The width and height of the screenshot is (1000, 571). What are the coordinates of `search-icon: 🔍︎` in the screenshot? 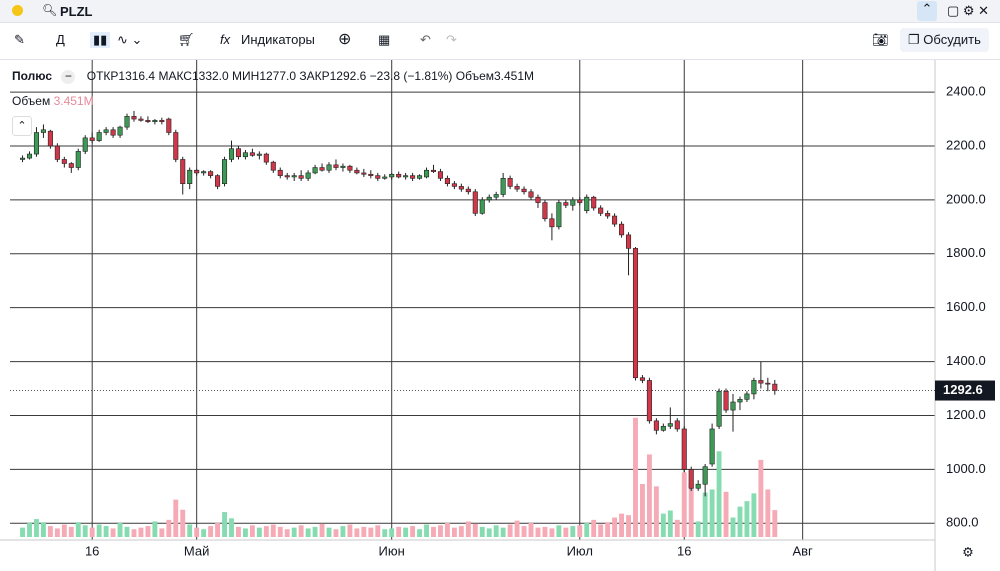 It's located at (50, 10).